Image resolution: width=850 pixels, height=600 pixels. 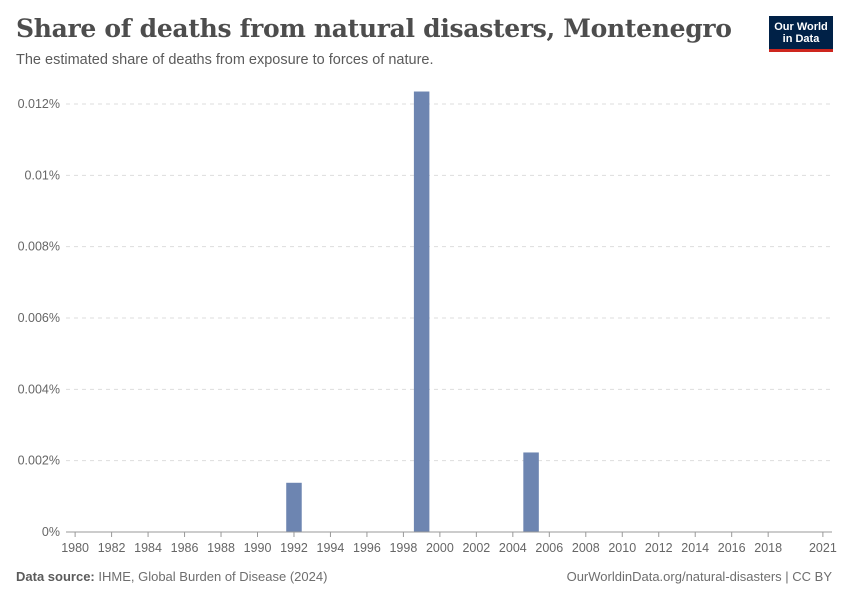 What do you see at coordinates (801, 39) in the screenshot?
I see `logo-line-2: in Data` at bounding box center [801, 39].